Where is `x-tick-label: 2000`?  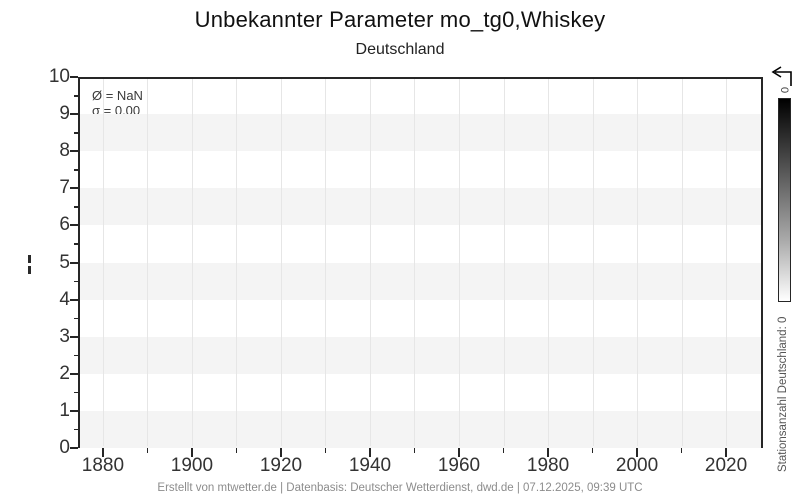
x-tick-label: 2000 is located at coordinates (637, 465).